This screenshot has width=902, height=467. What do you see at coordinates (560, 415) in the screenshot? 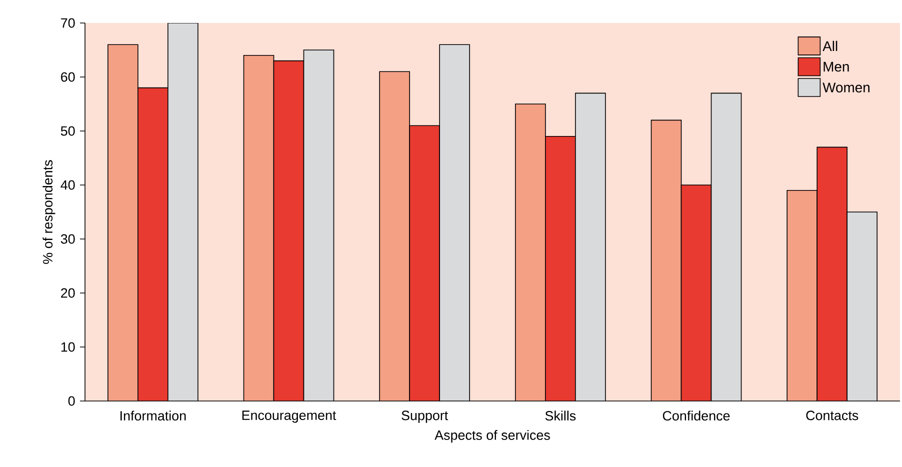
I see `x-tick-label: Skills` at bounding box center [560, 415].